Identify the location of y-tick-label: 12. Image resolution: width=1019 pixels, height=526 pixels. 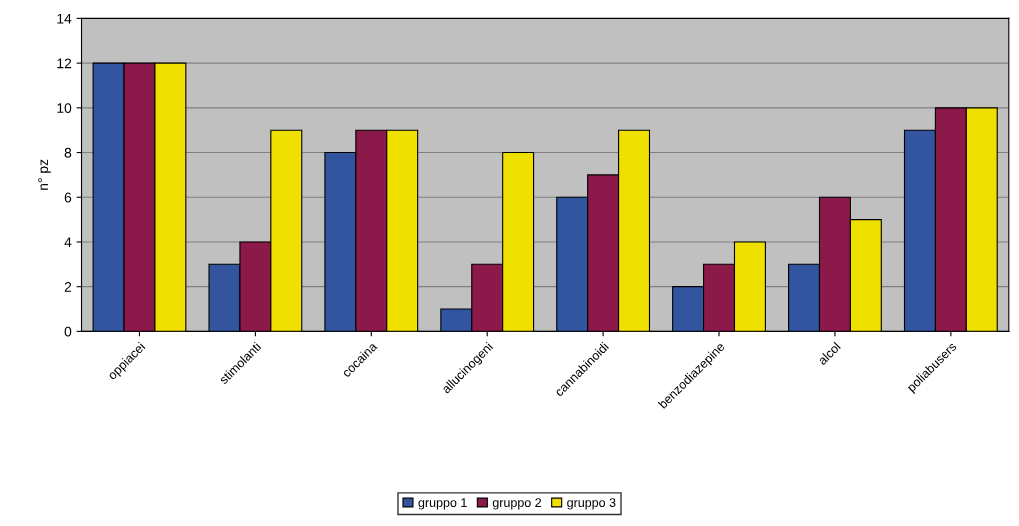
(64, 63).